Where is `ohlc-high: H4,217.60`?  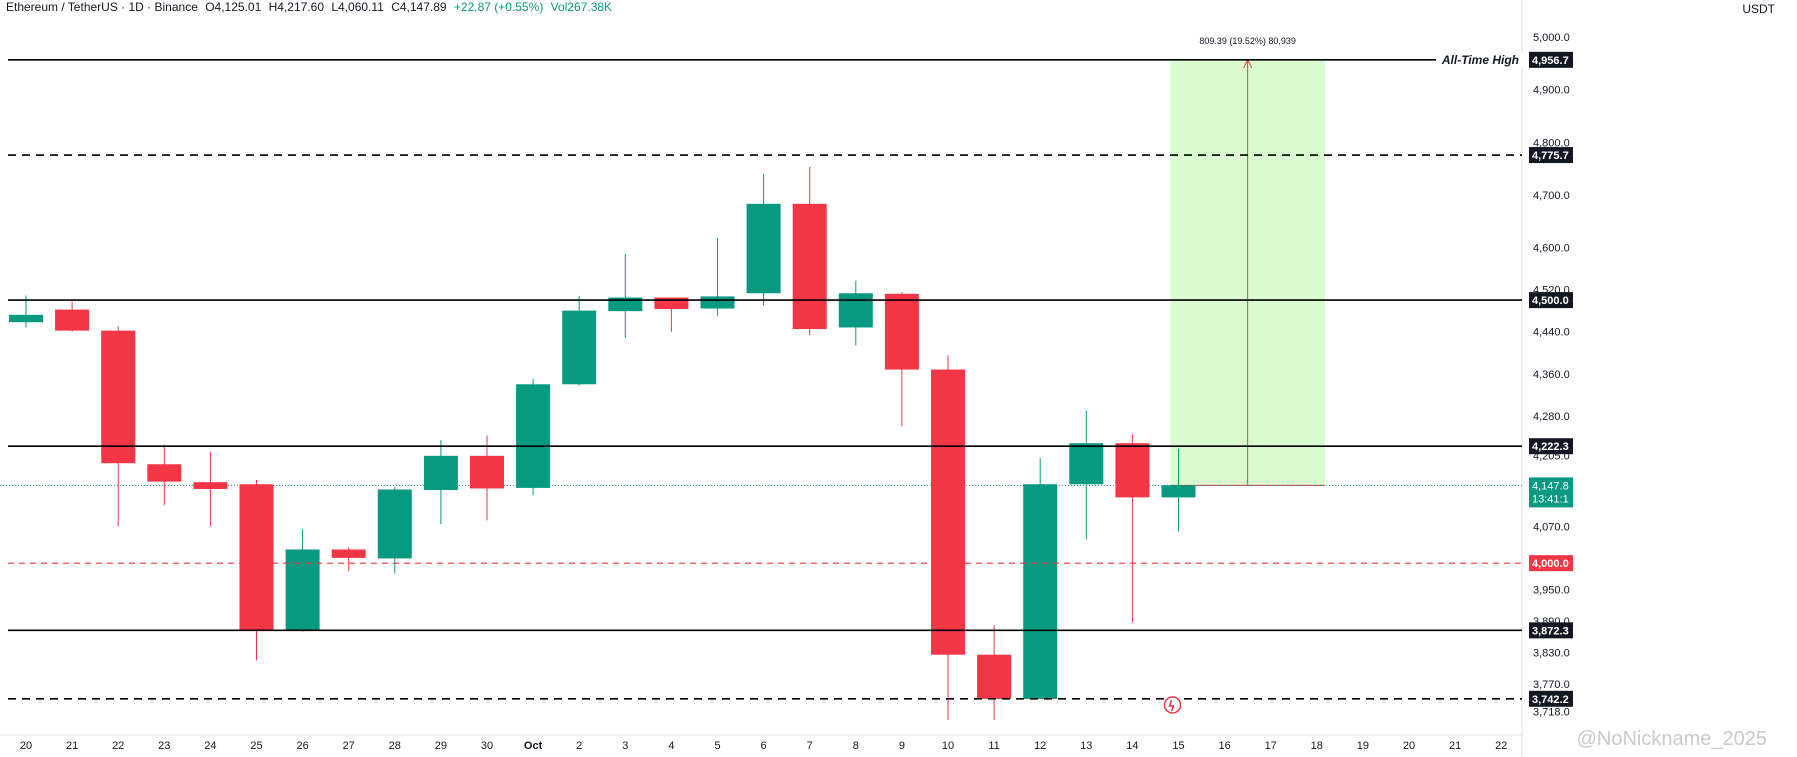 ohlc-high: H4,217.60 is located at coordinates (296, 7).